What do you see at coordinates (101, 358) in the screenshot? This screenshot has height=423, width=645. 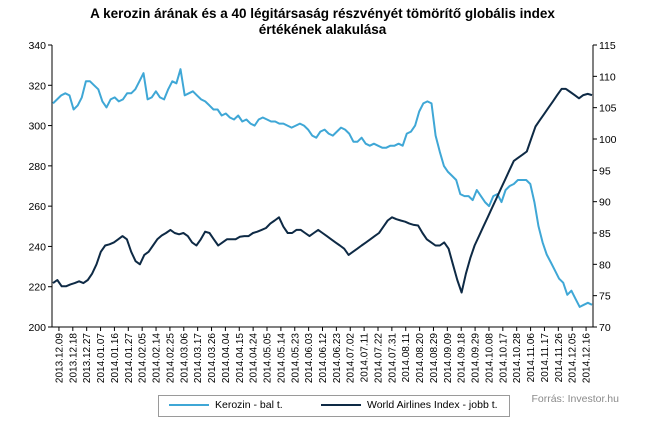 I see `x-tick-label: 2014.01.07` at bounding box center [101, 358].